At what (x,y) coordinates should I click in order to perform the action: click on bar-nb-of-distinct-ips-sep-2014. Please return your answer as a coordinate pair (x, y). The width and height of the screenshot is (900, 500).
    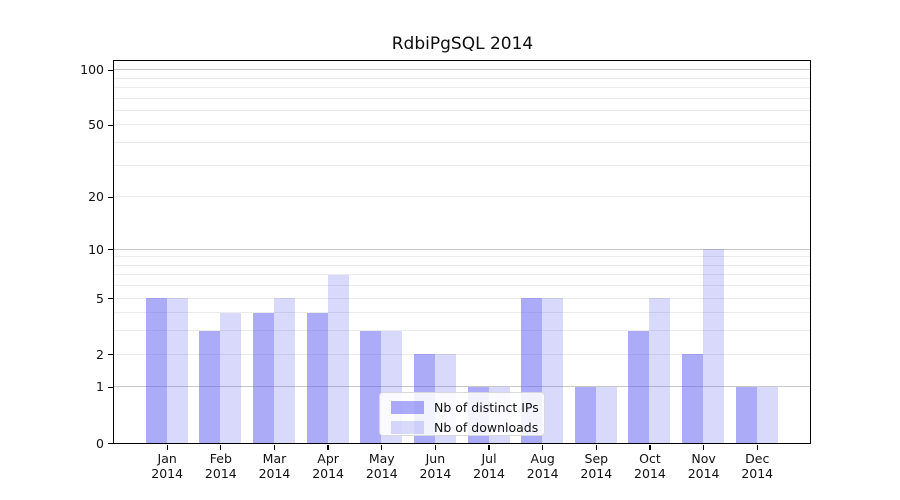
    Looking at the image, I should click on (585, 414).